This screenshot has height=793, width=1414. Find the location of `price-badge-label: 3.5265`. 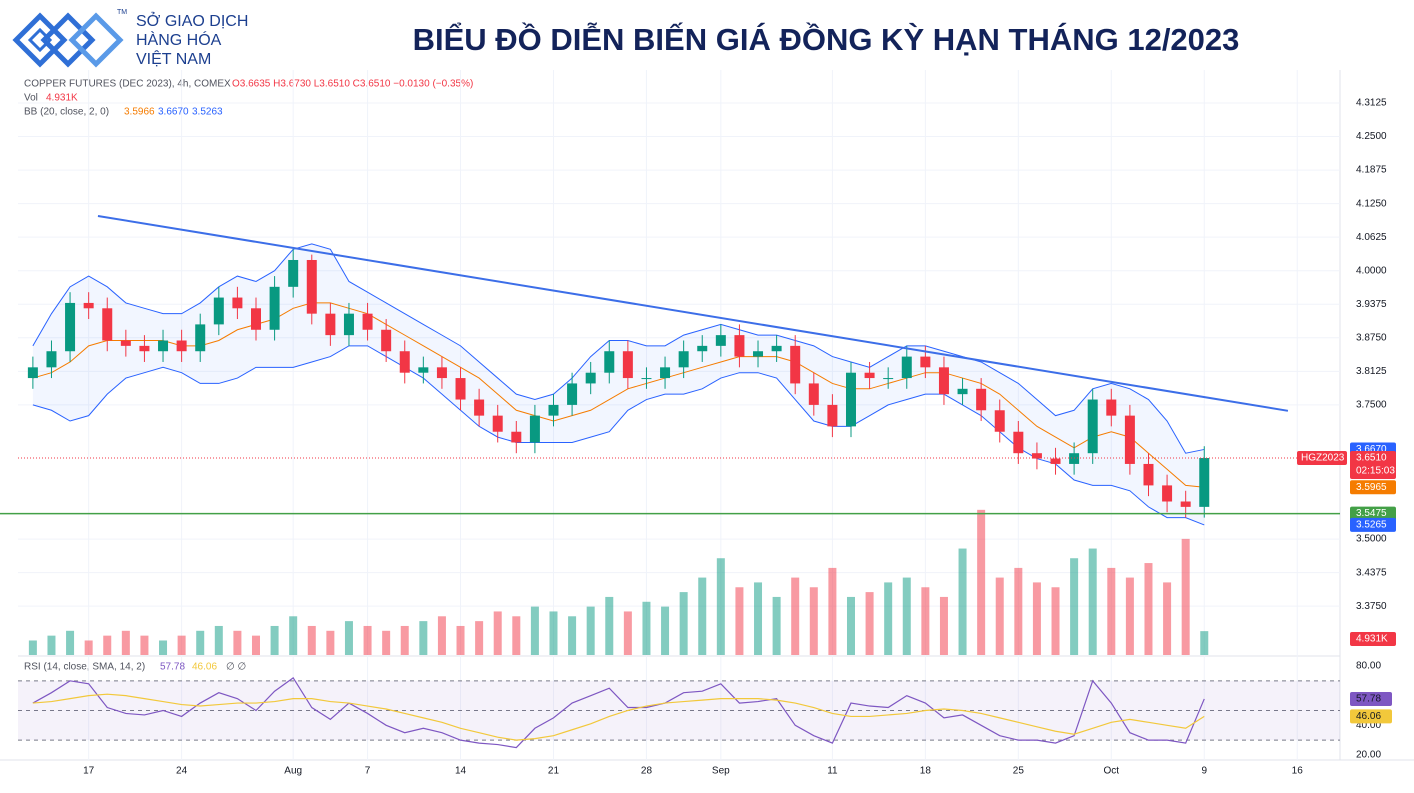

price-badge-label: 3.5265 is located at coordinates (1371, 524).